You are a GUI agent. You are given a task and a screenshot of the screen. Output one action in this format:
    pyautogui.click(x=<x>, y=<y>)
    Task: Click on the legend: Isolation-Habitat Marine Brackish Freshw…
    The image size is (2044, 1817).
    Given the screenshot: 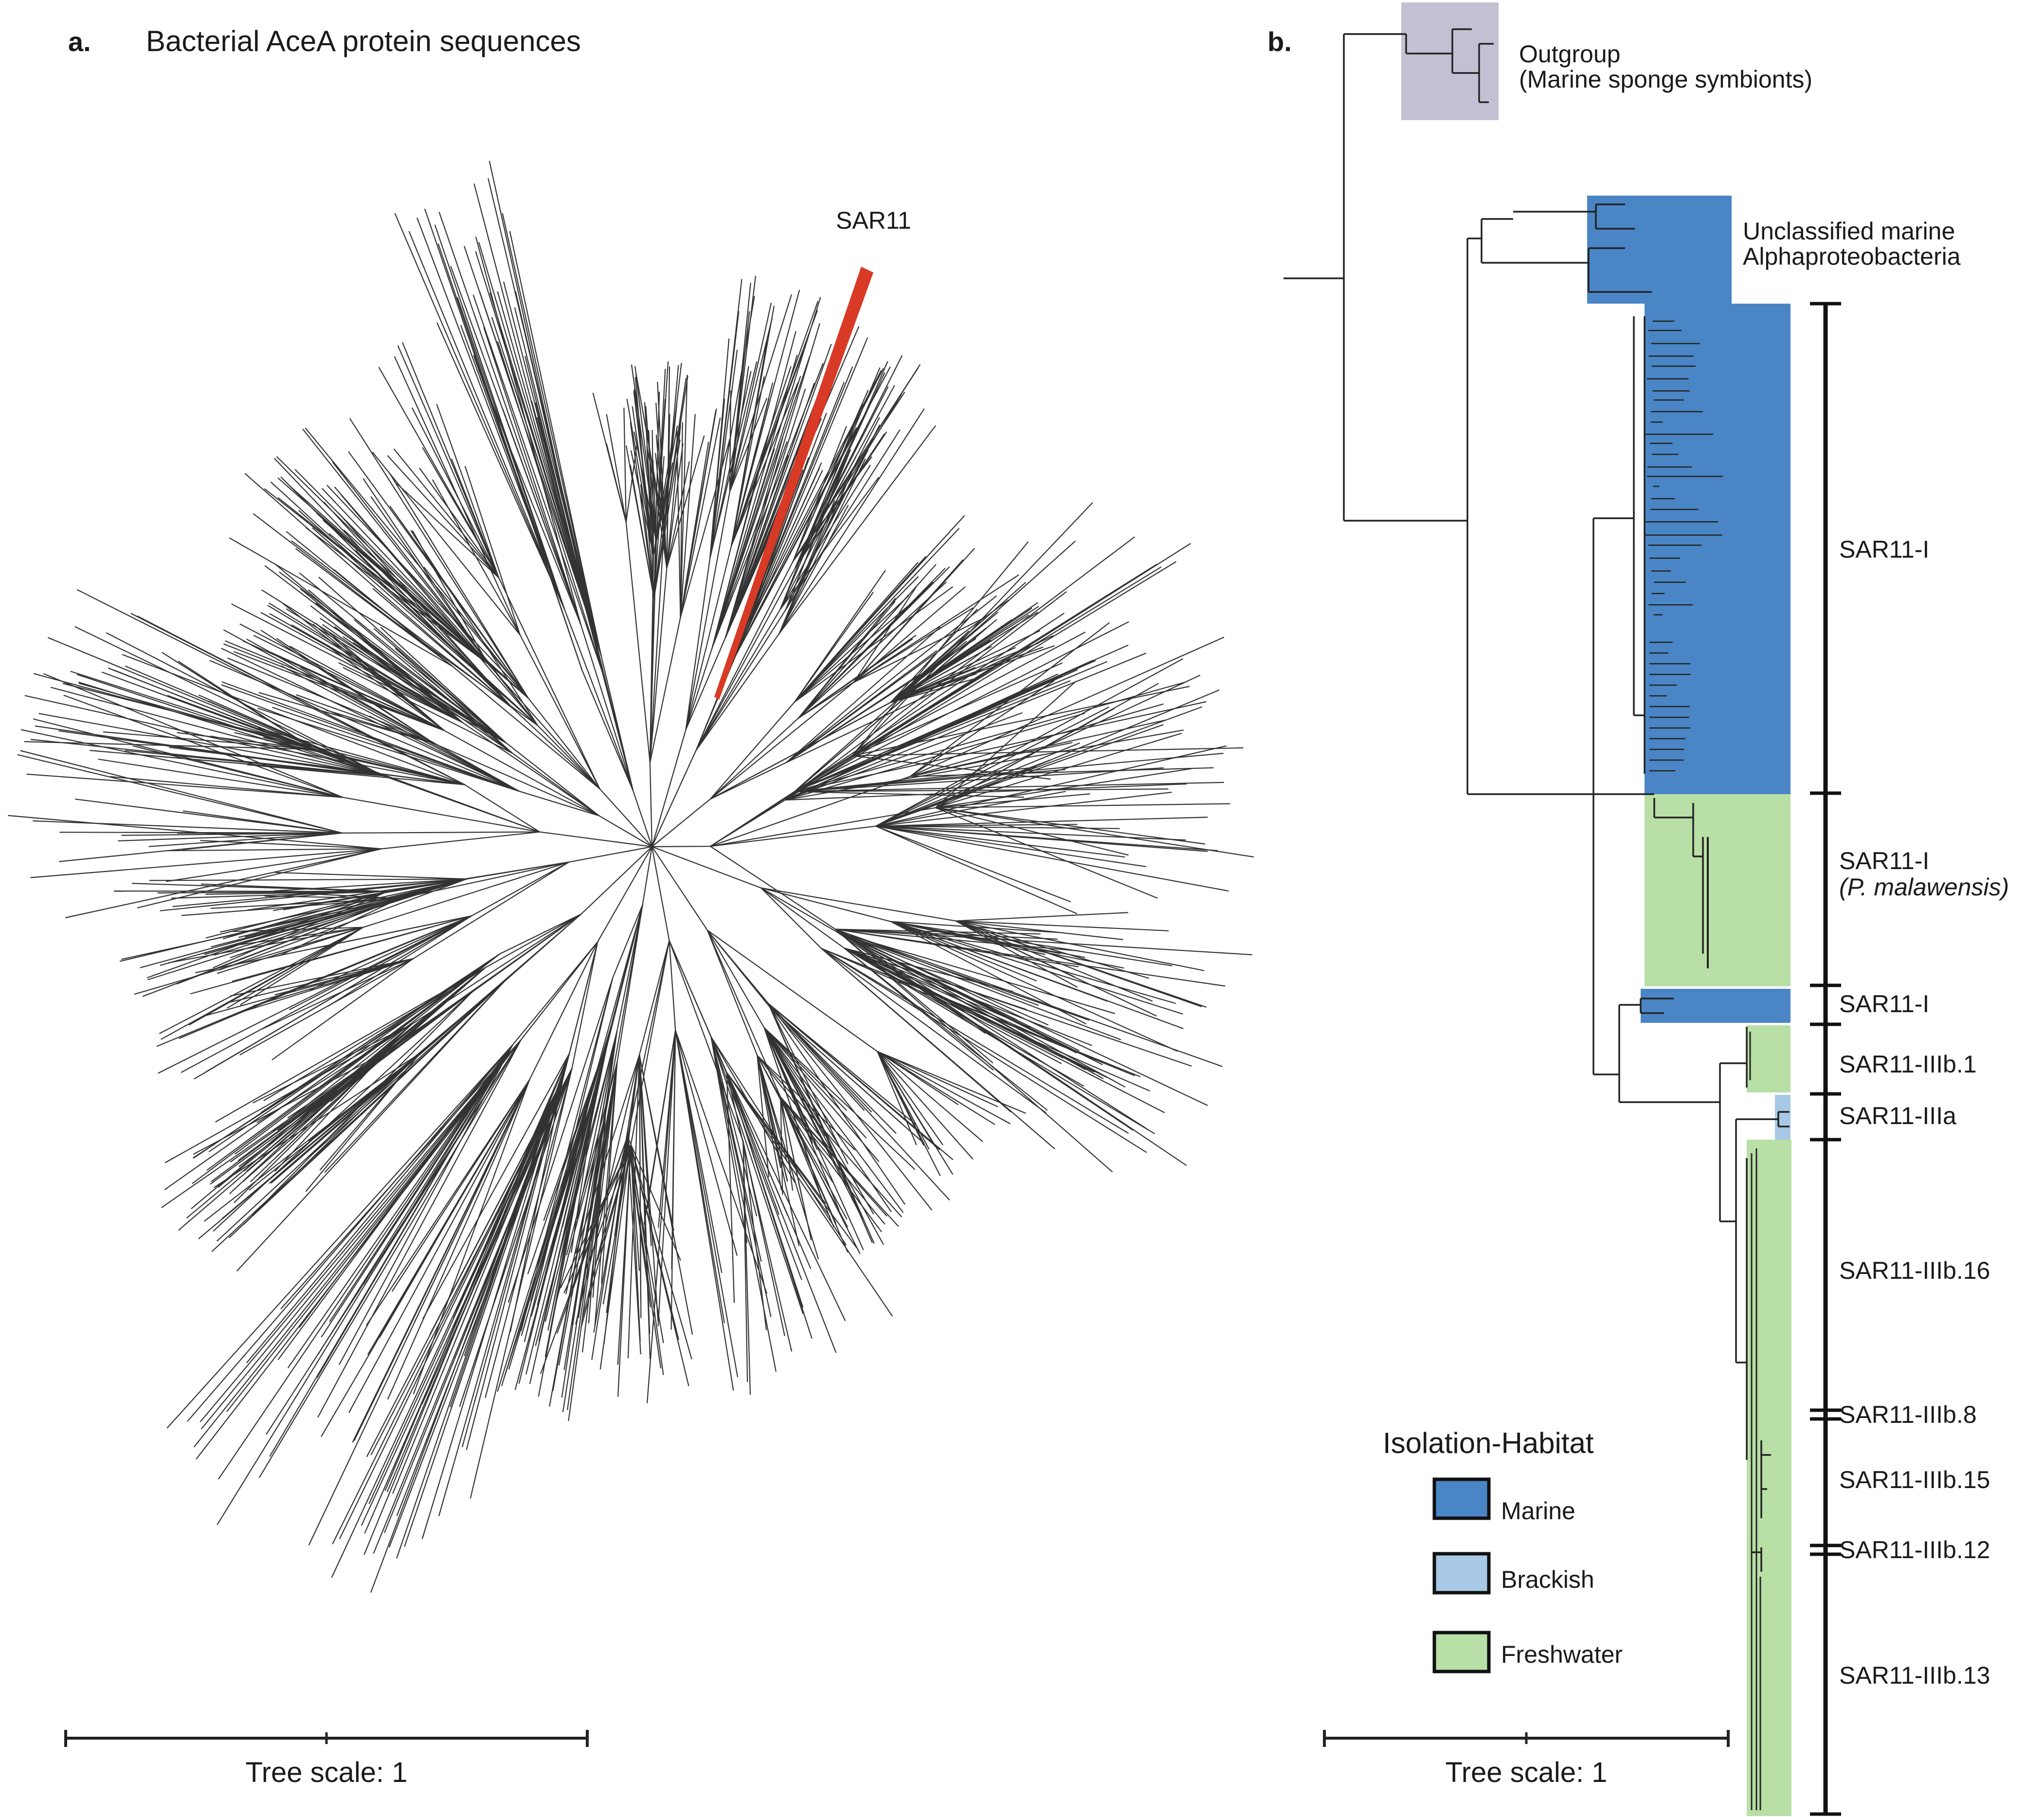 What is the action you would take?
    pyautogui.click(x=1503, y=1550)
    